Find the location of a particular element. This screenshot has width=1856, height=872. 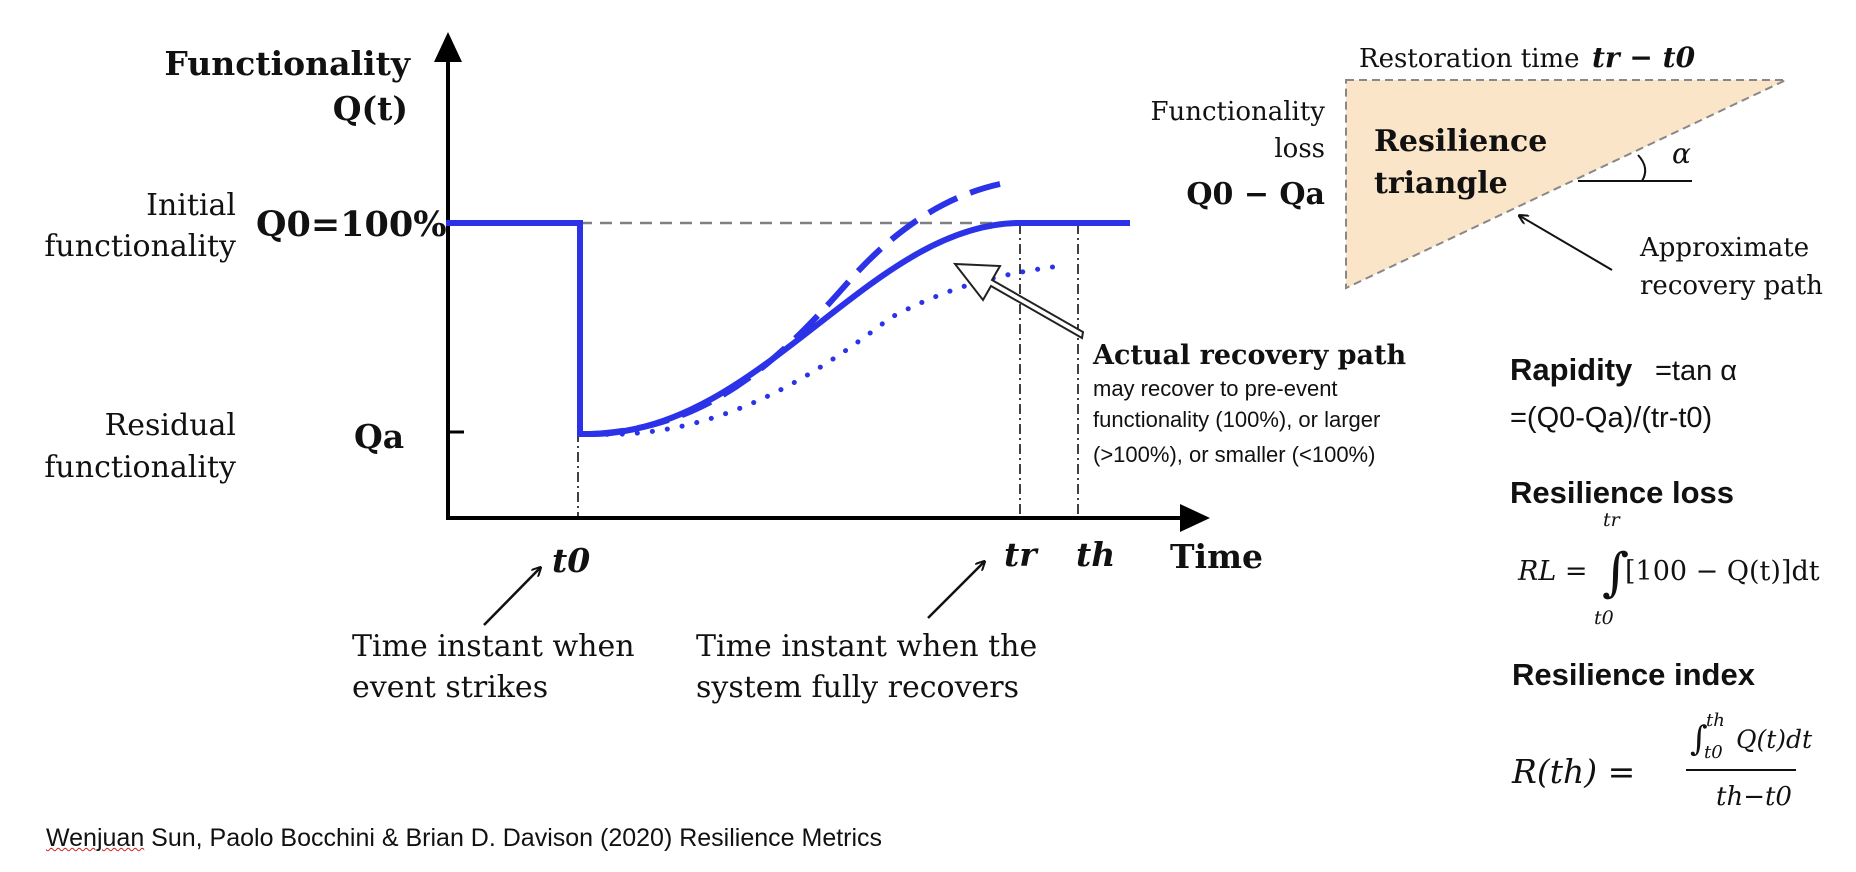

rapidity-formula: =(Q0-Qa)/(tr-t0) is located at coordinates (1611, 418).